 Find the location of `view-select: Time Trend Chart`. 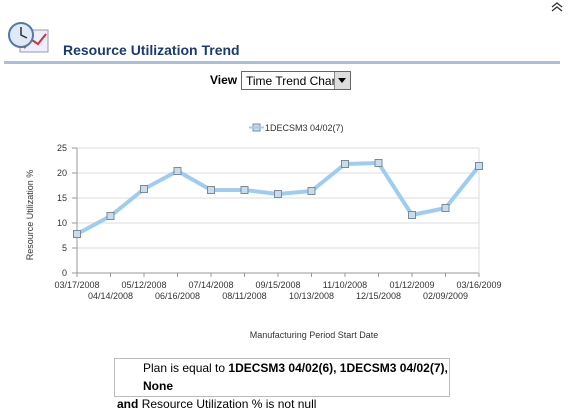

view-select: Time Trend Chart is located at coordinates (296, 80).